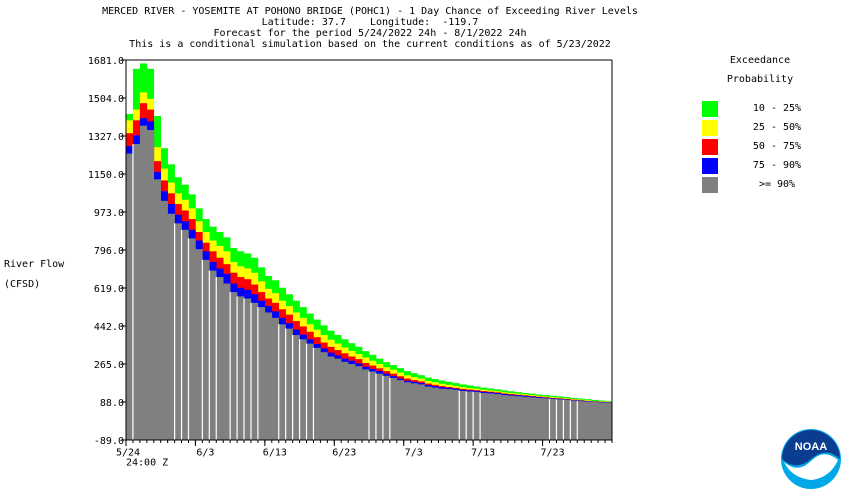 The height and width of the screenshot is (500, 850). I want to click on bar--90--3, so click(150, 284).